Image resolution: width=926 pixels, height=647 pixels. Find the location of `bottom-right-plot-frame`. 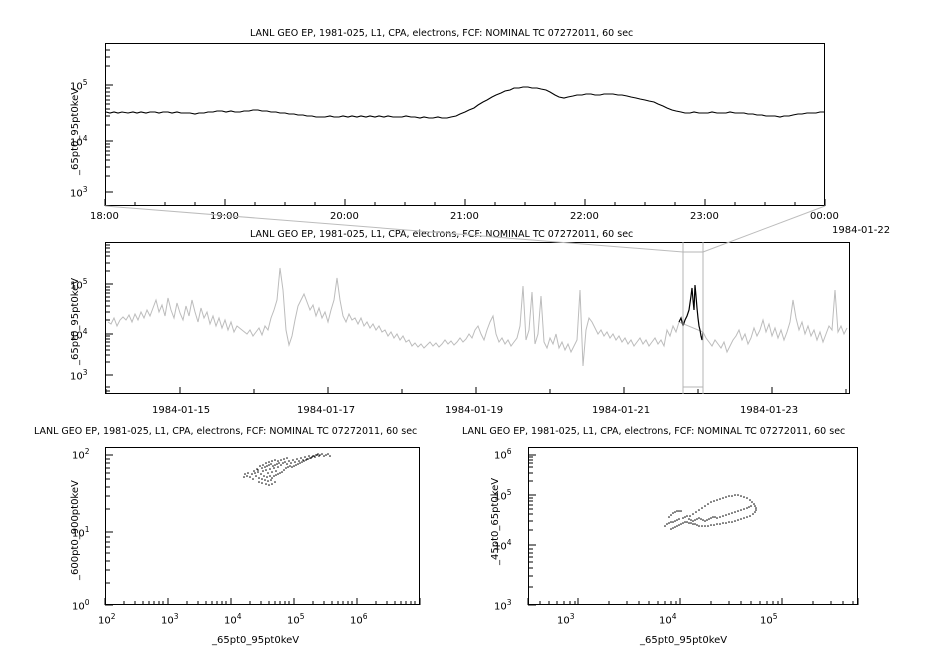

bottom-right-plot-frame is located at coordinates (693, 526).